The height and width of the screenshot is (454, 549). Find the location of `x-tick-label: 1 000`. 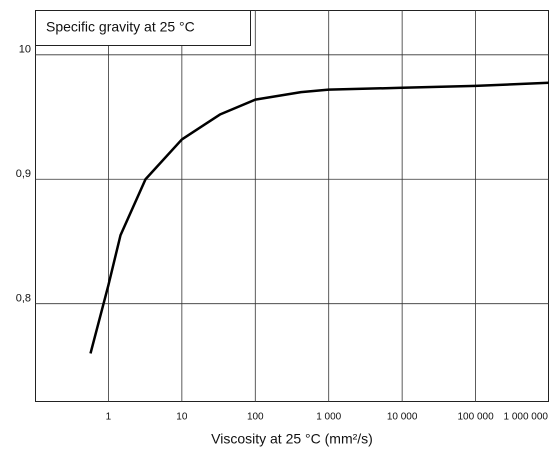

x-tick-label: 1 000 is located at coordinates (328, 417).